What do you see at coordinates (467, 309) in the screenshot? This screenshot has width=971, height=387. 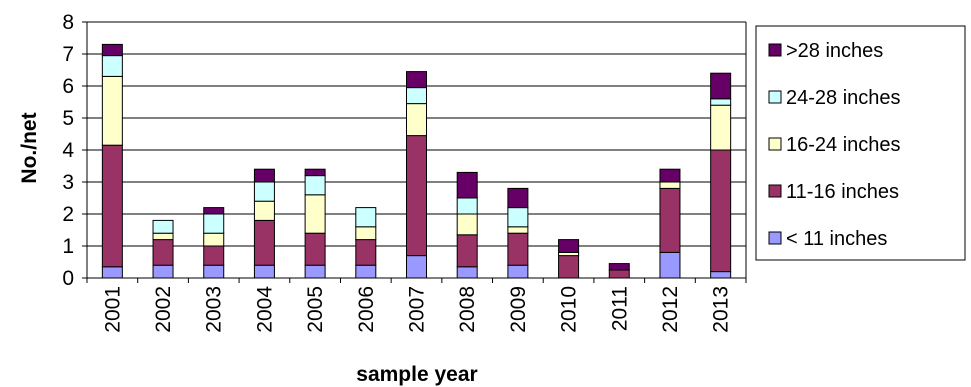 I see `x-tick-label: 2008` at bounding box center [467, 309].